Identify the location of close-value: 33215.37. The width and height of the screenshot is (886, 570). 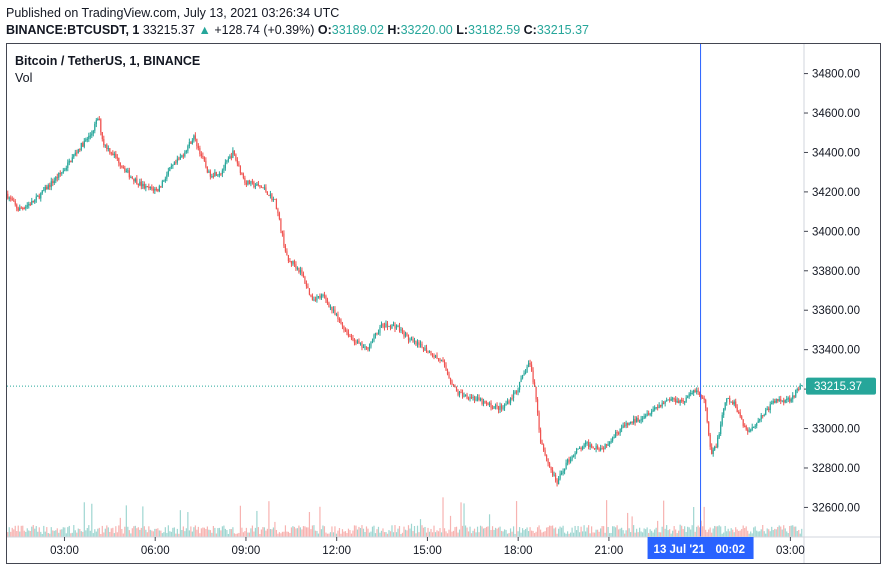
(562, 30).